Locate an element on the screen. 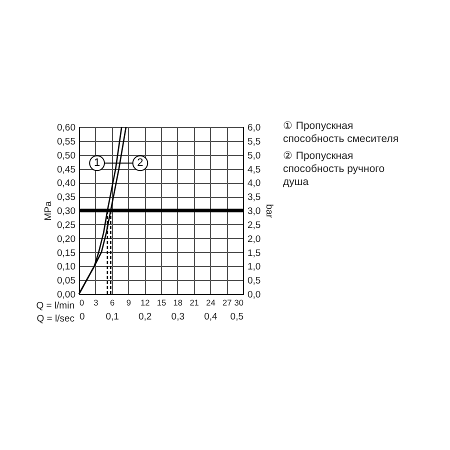 This screenshot has width=450, height=450. y2-tick-label: 5,5 is located at coordinates (254, 142).